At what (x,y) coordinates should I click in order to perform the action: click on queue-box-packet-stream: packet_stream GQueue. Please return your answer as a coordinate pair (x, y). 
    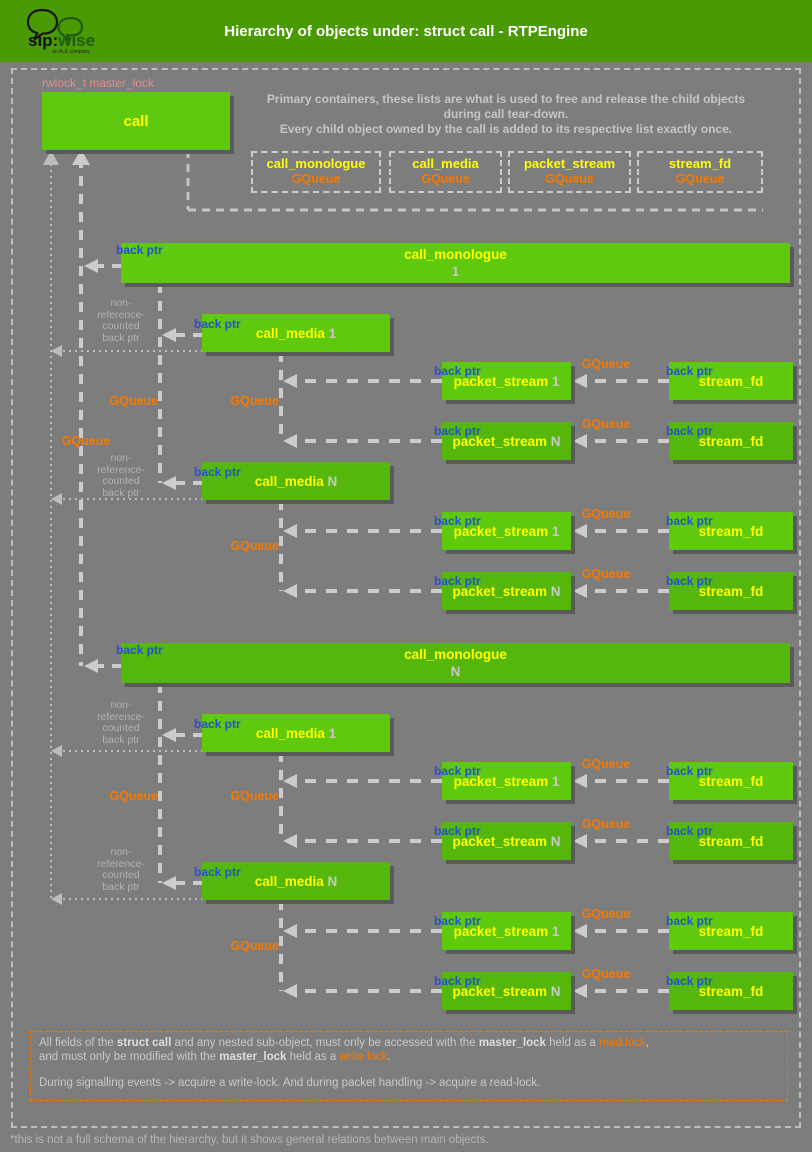
    Looking at the image, I should click on (569, 172).